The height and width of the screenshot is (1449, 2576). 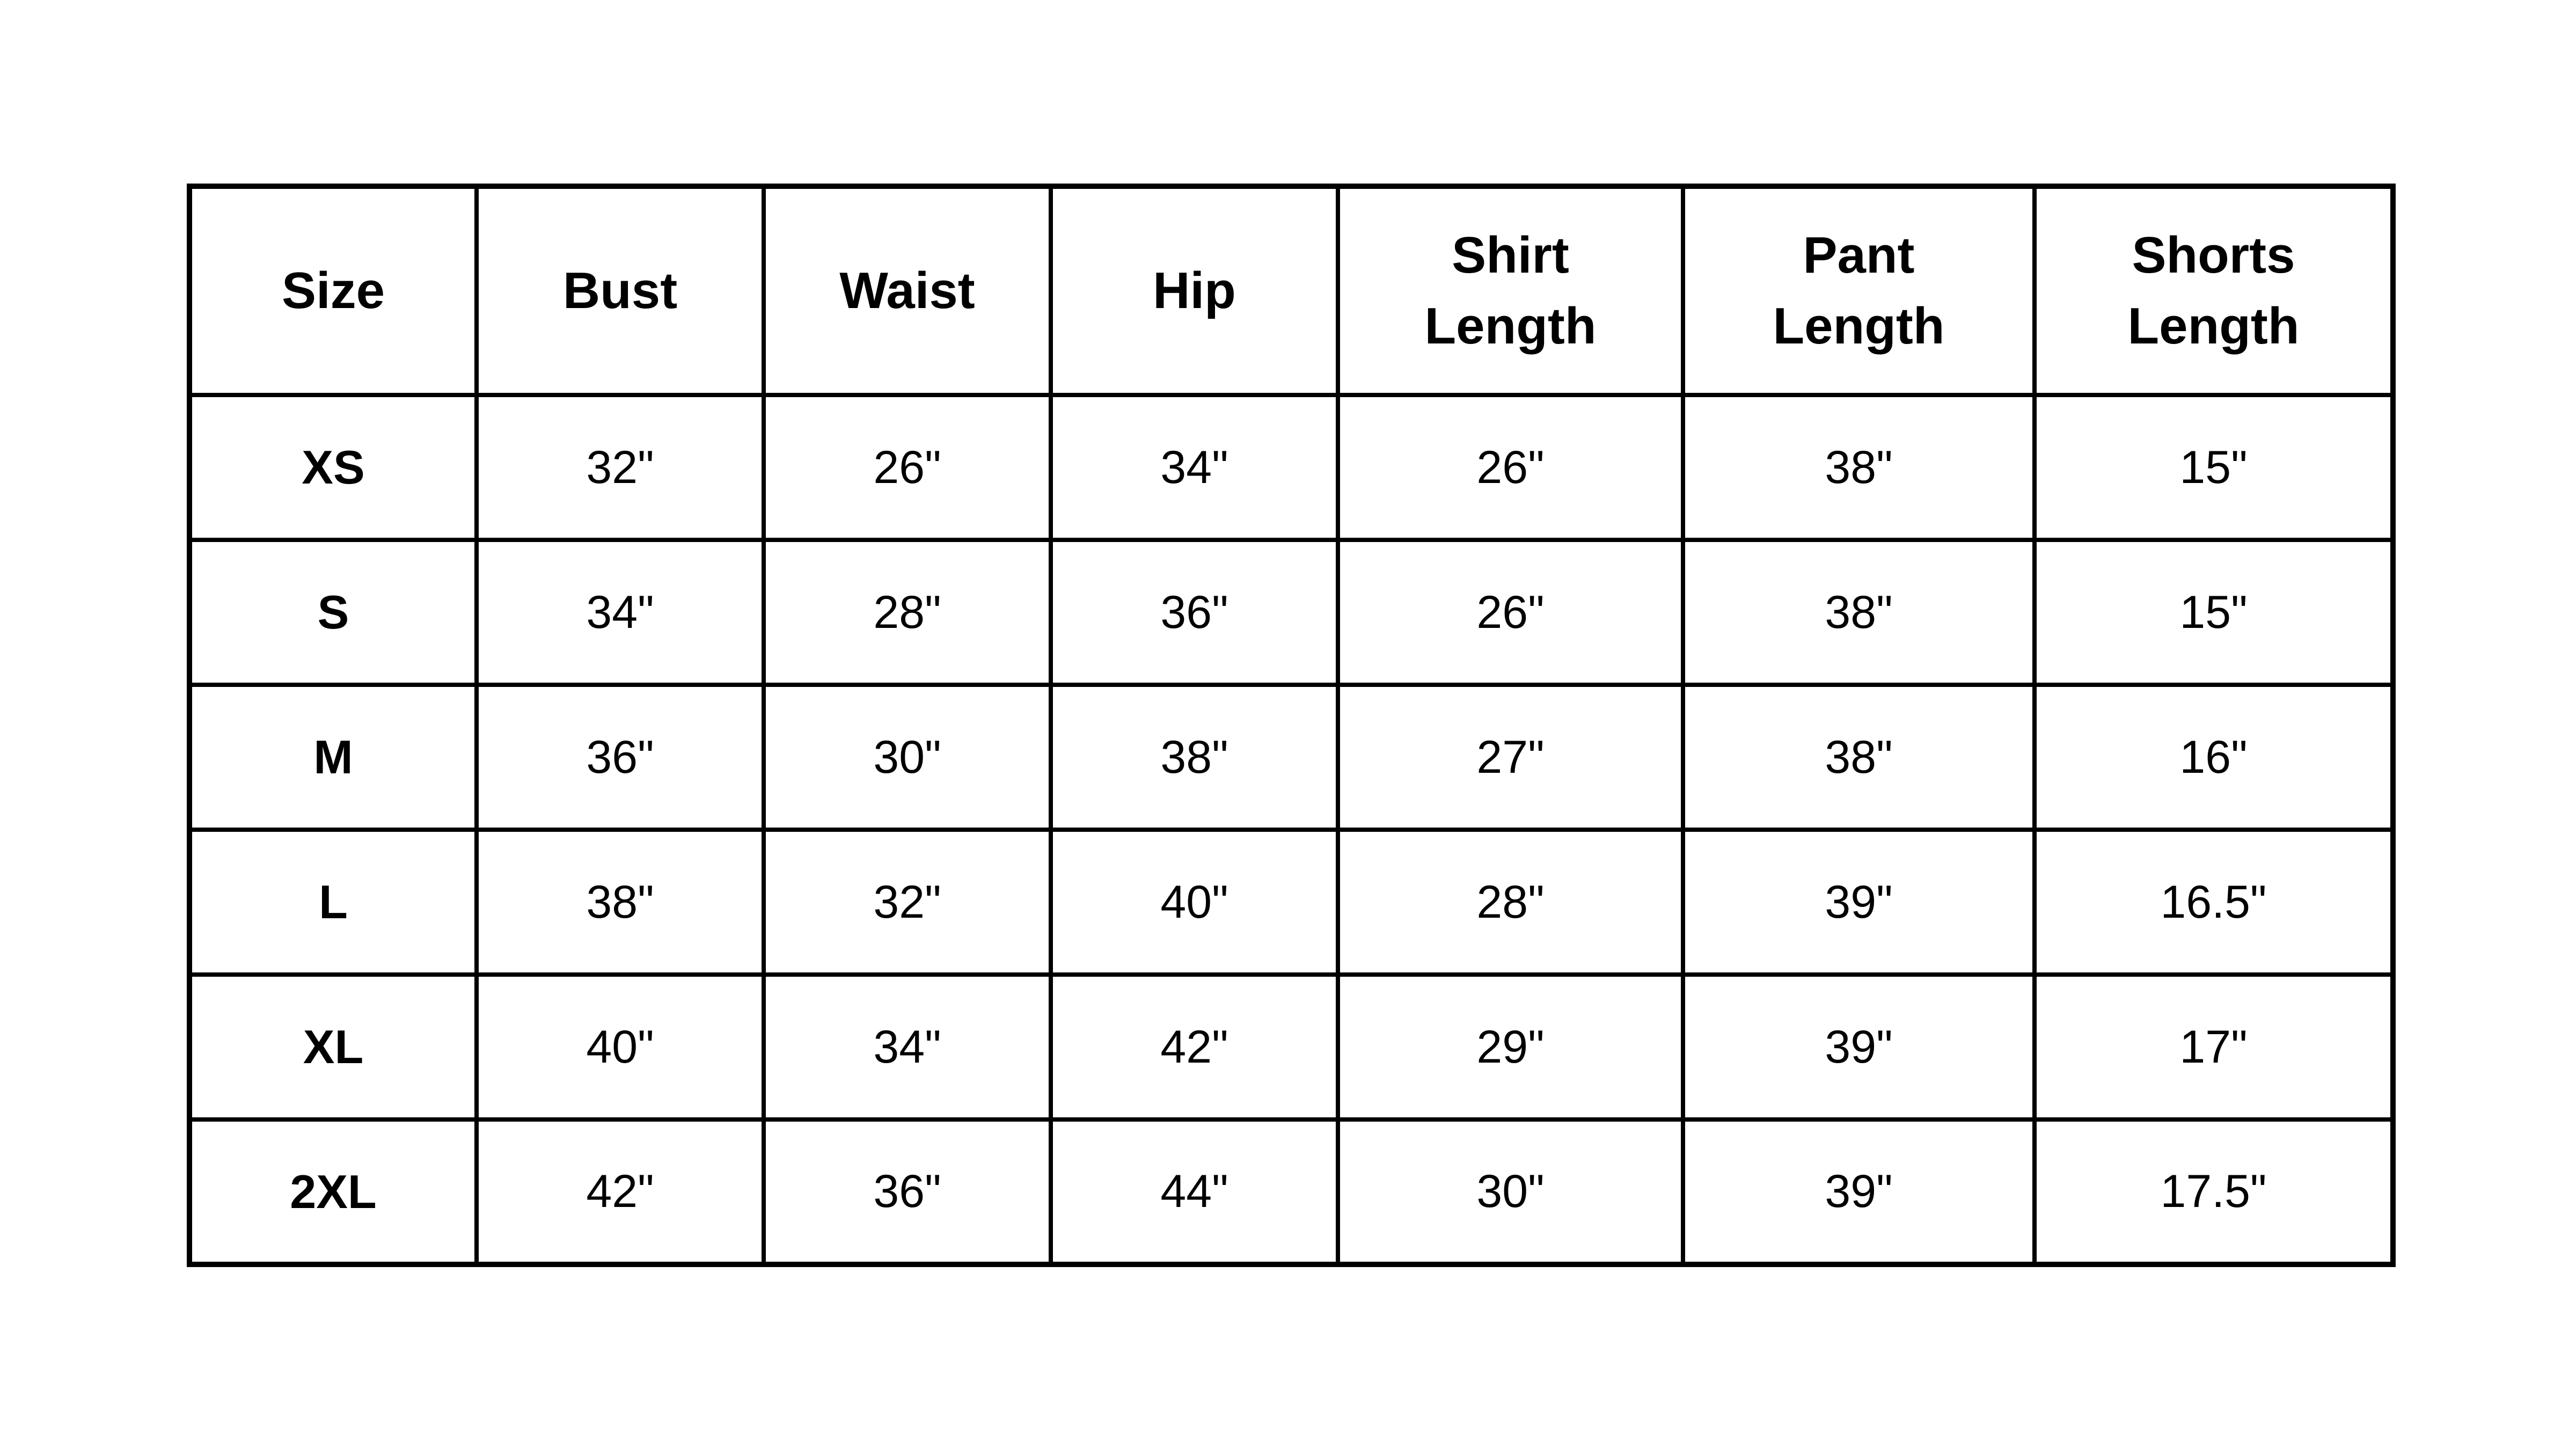 I want to click on table-cell-hip: 34", so click(x=1194, y=467).